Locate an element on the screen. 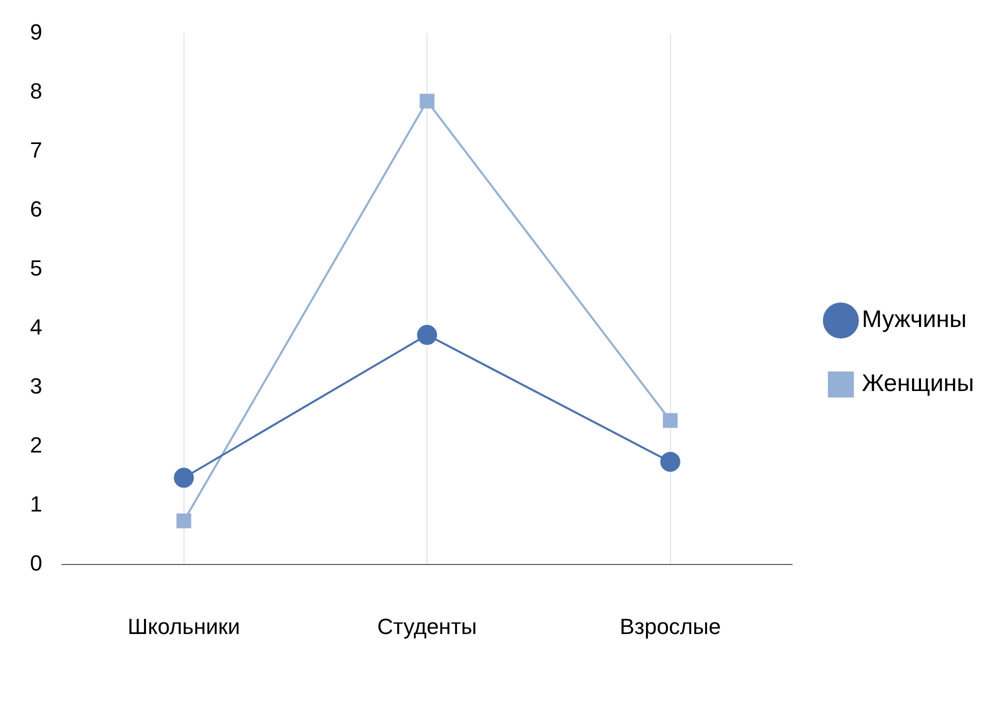  legend-label: Женщины is located at coordinates (918, 384).